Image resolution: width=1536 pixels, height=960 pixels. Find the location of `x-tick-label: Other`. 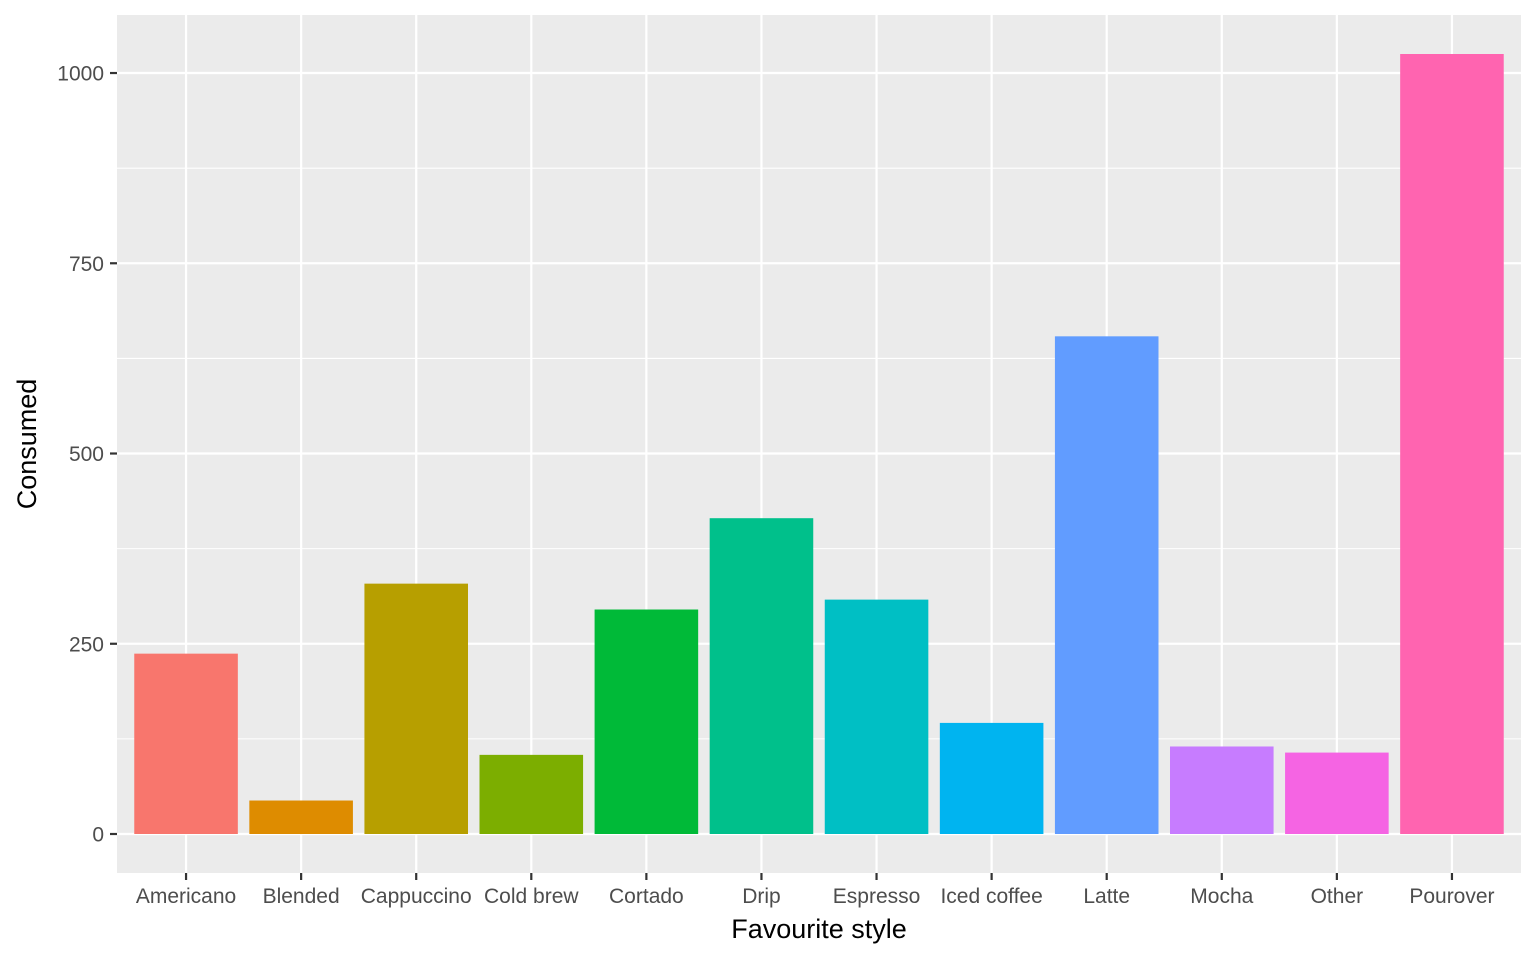

x-tick-label: Other is located at coordinates (1337, 896).